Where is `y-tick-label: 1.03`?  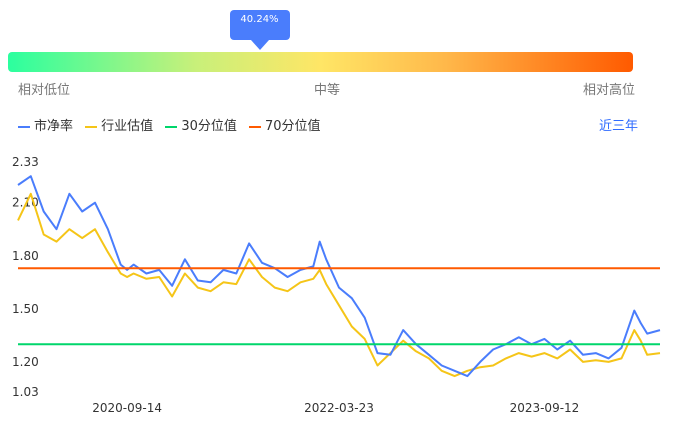 y-tick-label: 1.03 is located at coordinates (25, 392).